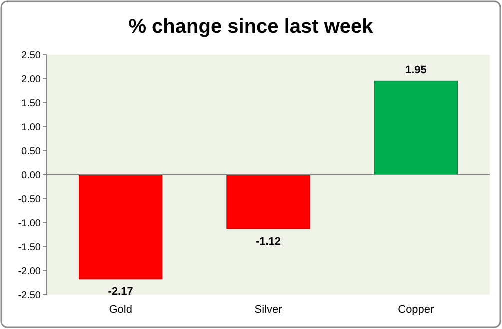  What do you see at coordinates (32, 80) in the screenshot?
I see `y-tick-label: 2.00` at bounding box center [32, 80].